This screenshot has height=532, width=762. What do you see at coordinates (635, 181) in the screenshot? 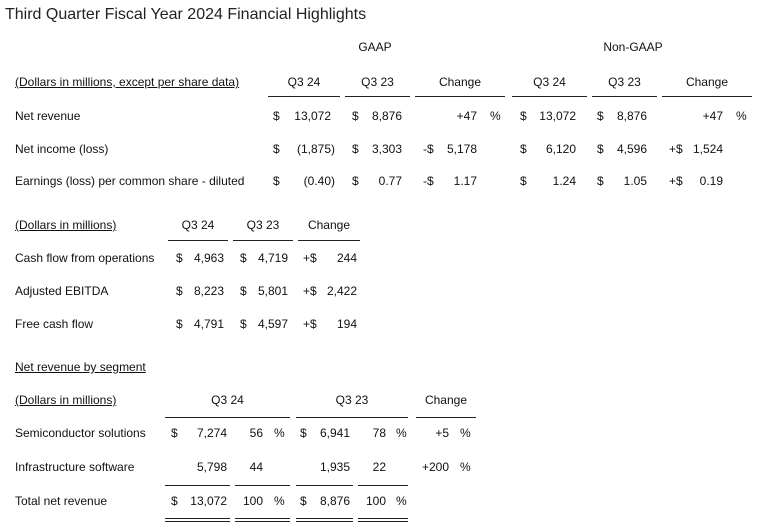
I see `nongaap-q3-23-value: 1.05` at bounding box center [635, 181].